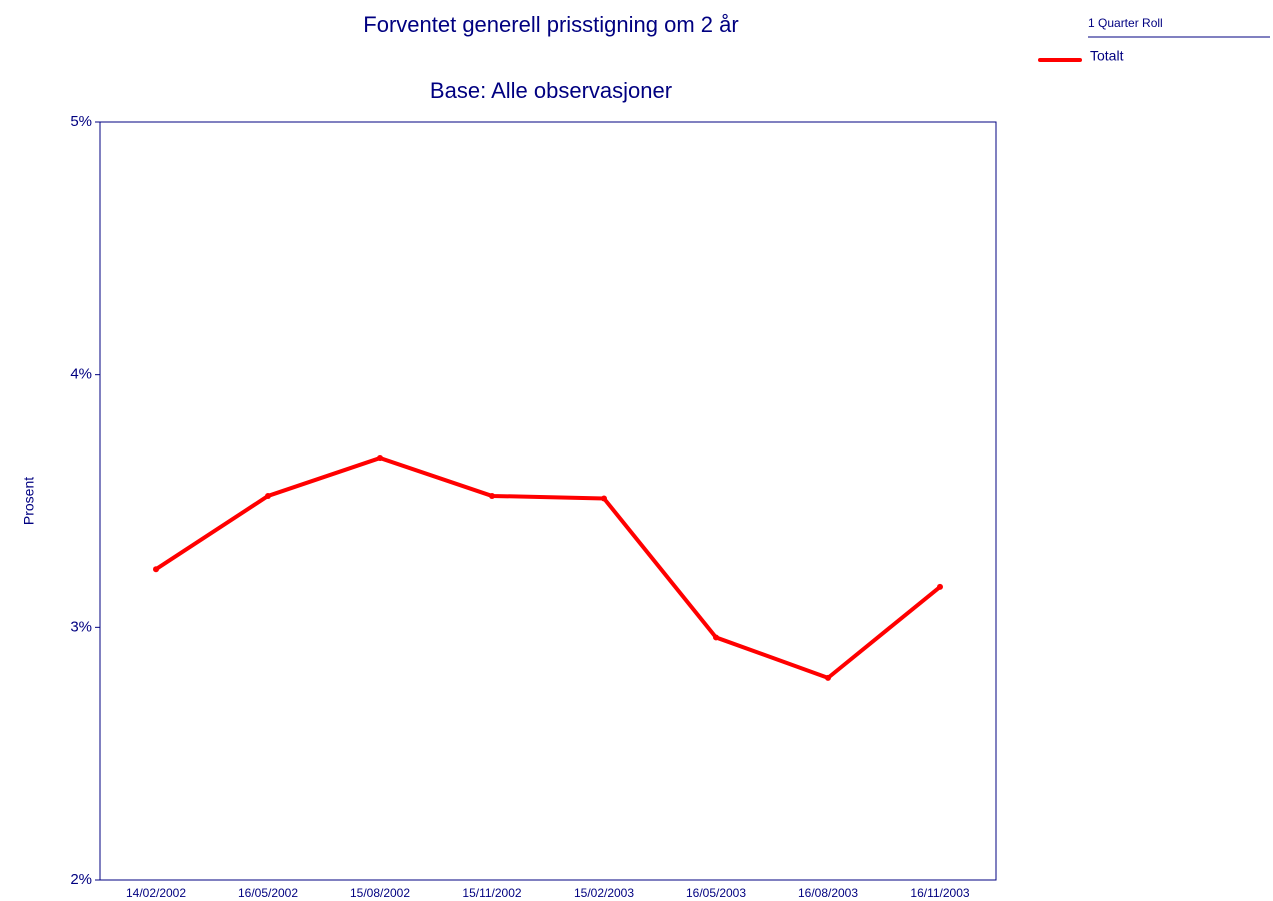 The height and width of the screenshot is (901, 1273). What do you see at coordinates (716, 893) in the screenshot?
I see `x-tick-label: 16/05/2003` at bounding box center [716, 893].